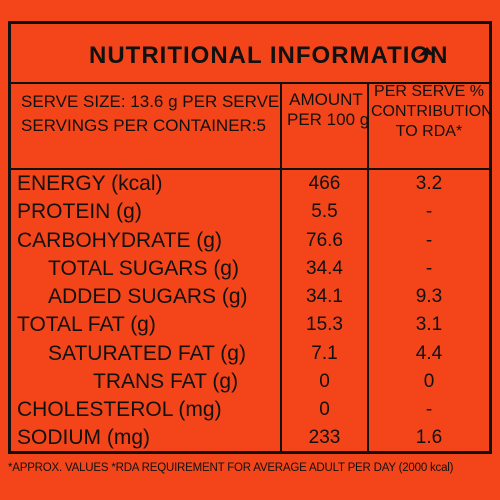  Describe the element at coordinates (147, 353) in the screenshot. I see `nutrient-name: SATURATED FAT (g)` at that location.